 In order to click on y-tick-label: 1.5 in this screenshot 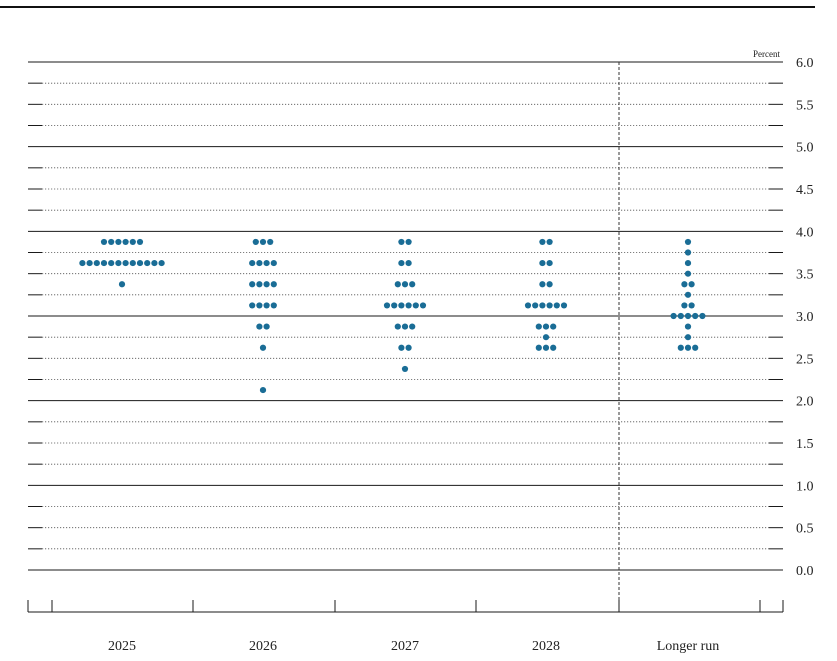, I will do `click(805, 444)`.